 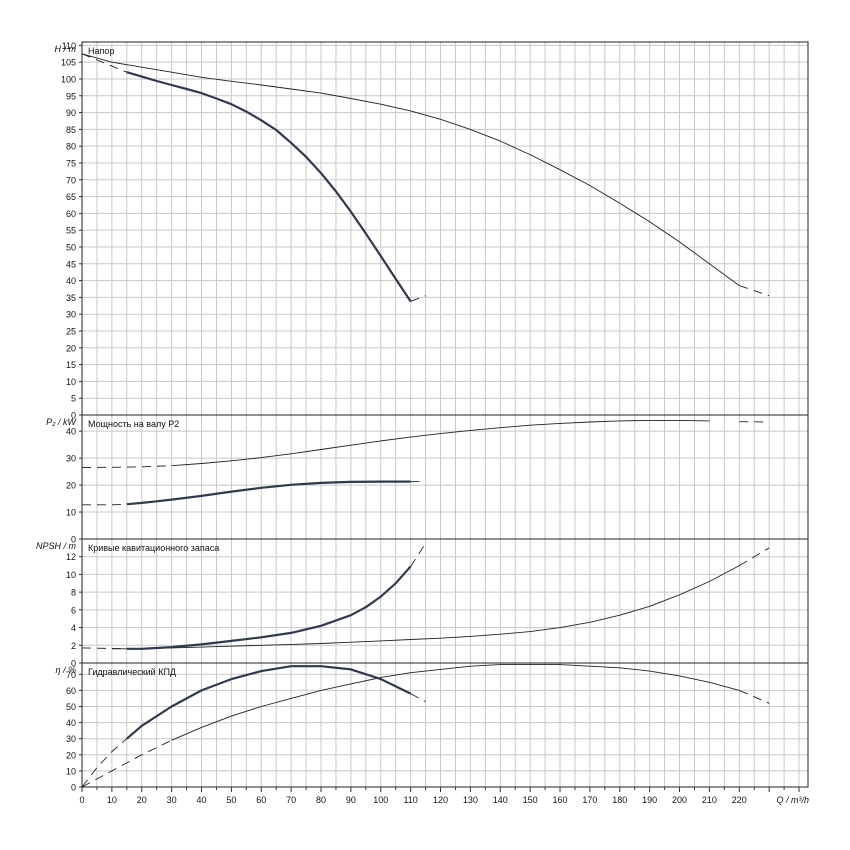 What do you see at coordinates (71, 197) in the screenshot?
I see `y-tick-label: 65` at bounding box center [71, 197].